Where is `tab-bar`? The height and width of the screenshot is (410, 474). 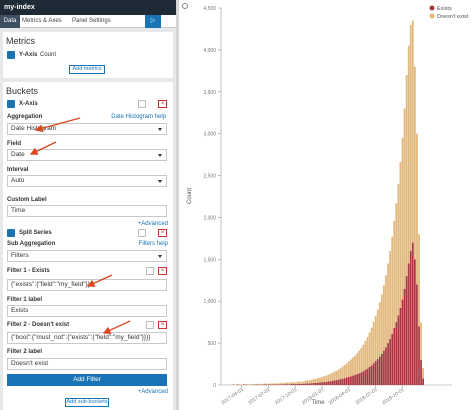
tab-bar is located at coordinates (88, 21).